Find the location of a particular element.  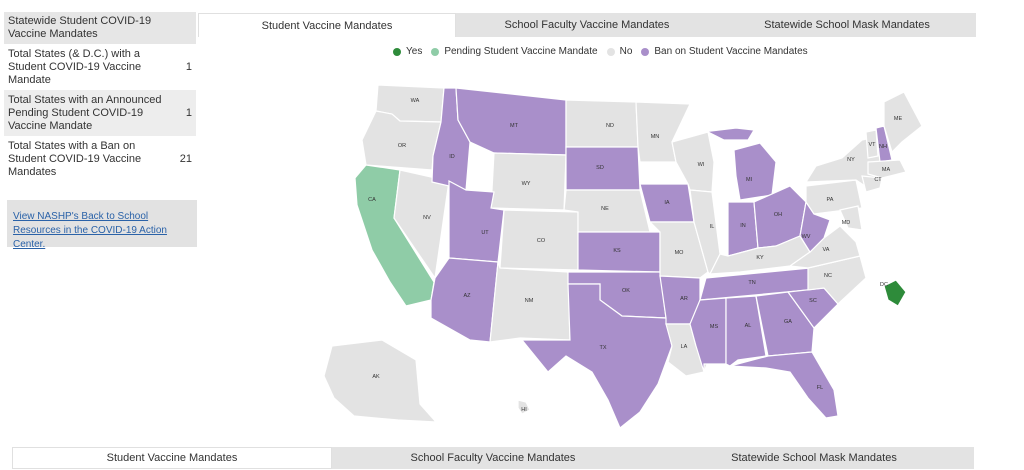

state-vt is located at coordinates (872, 144).